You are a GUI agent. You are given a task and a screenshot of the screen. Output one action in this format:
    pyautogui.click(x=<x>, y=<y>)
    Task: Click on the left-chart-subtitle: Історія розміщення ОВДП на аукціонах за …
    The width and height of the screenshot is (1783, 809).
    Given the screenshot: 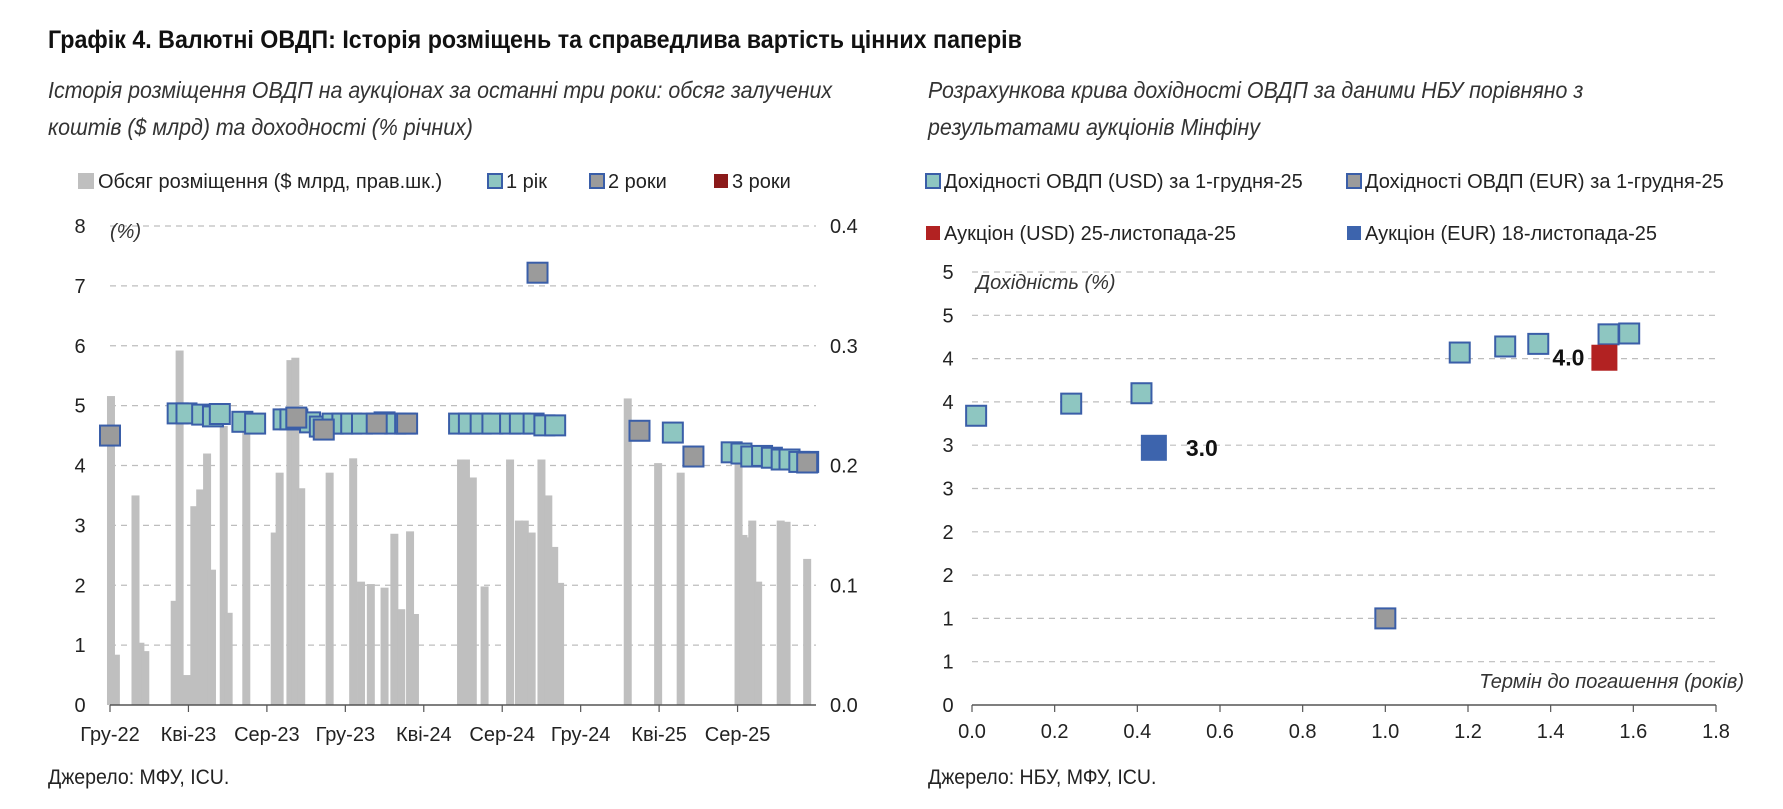 What is the action you would take?
    pyautogui.click(x=440, y=108)
    